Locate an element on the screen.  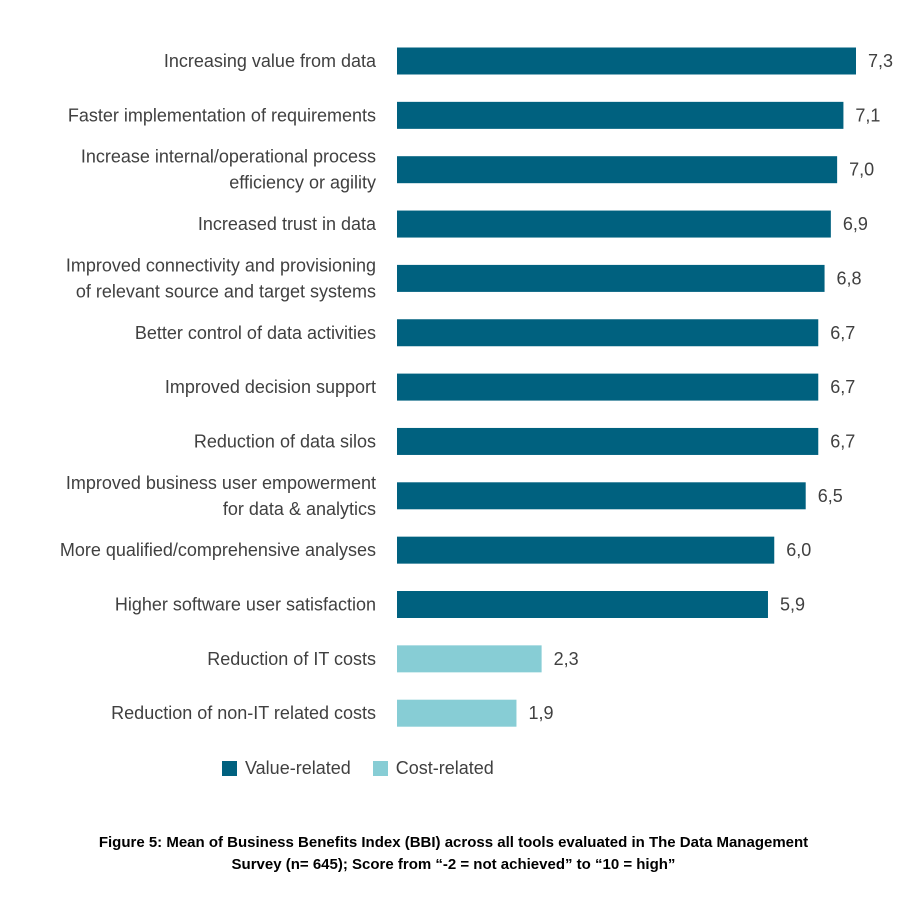
category-label: Better control of data activities is located at coordinates (255, 333).